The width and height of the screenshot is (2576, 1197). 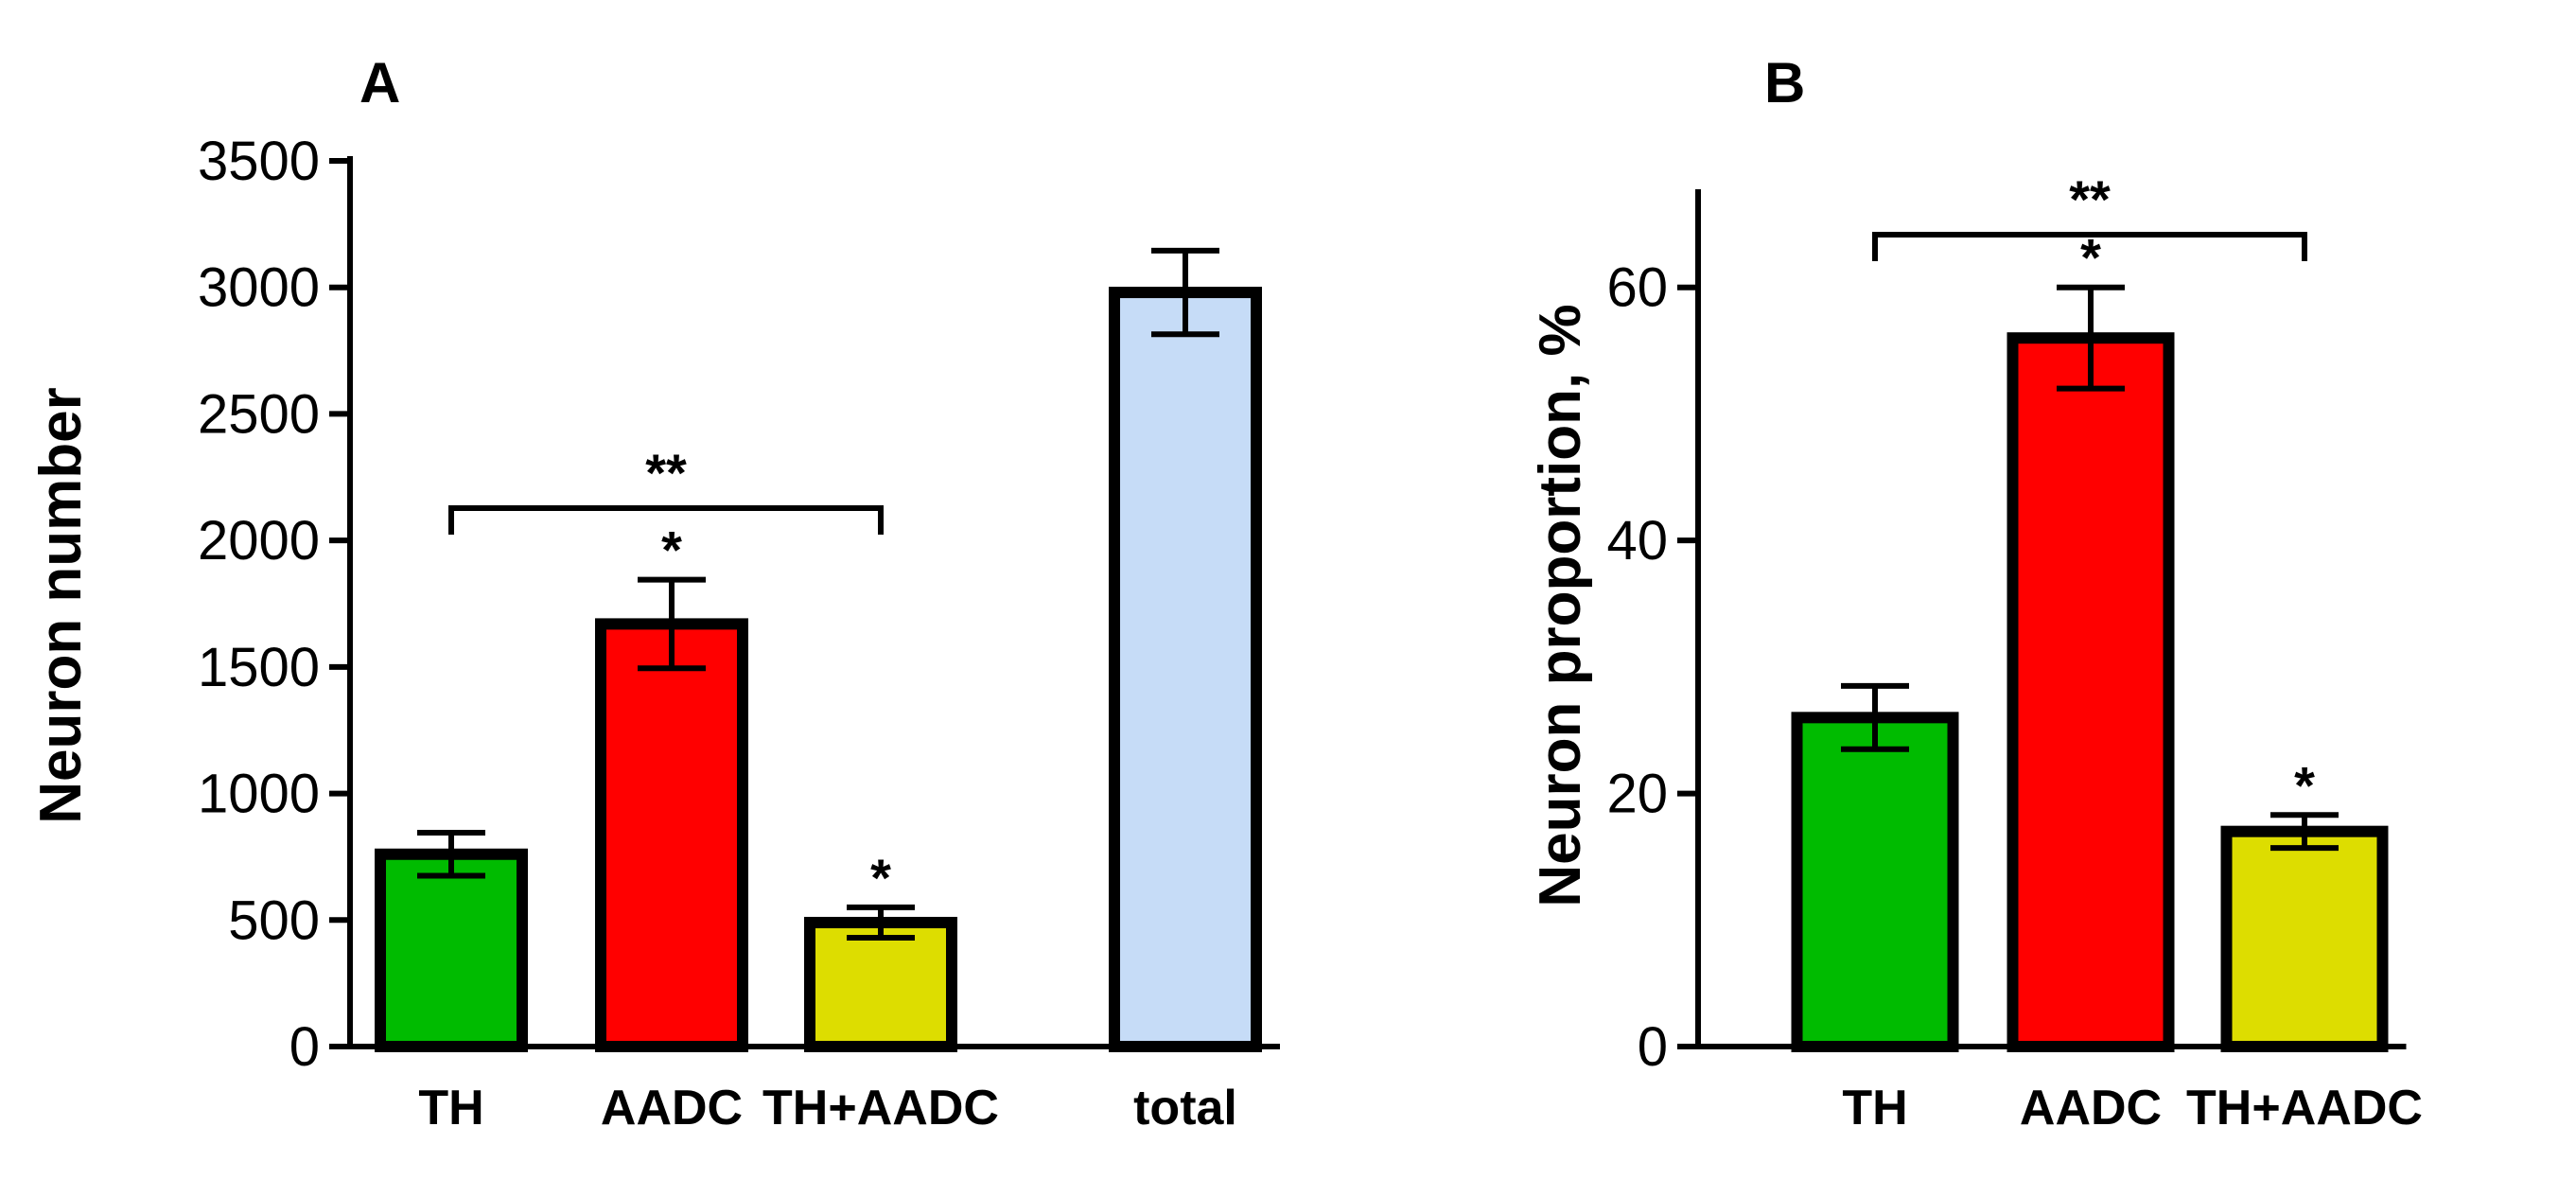 I want to click on y-tick-label: 3000, so click(x=259, y=288).